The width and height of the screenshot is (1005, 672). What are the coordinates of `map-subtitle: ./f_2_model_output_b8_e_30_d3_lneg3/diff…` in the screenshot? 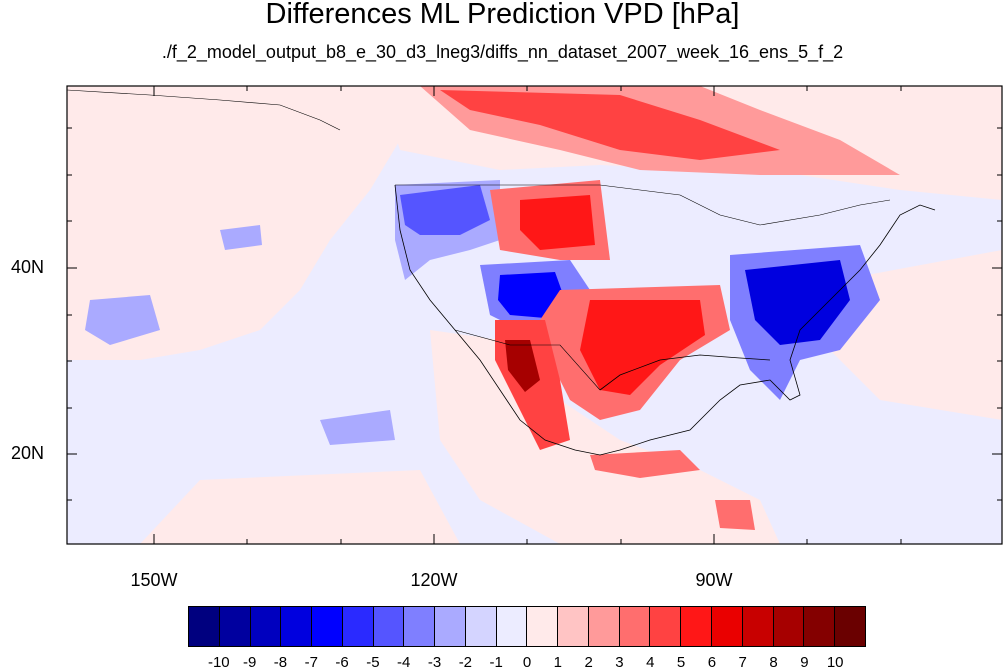 It's located at (502, 52).